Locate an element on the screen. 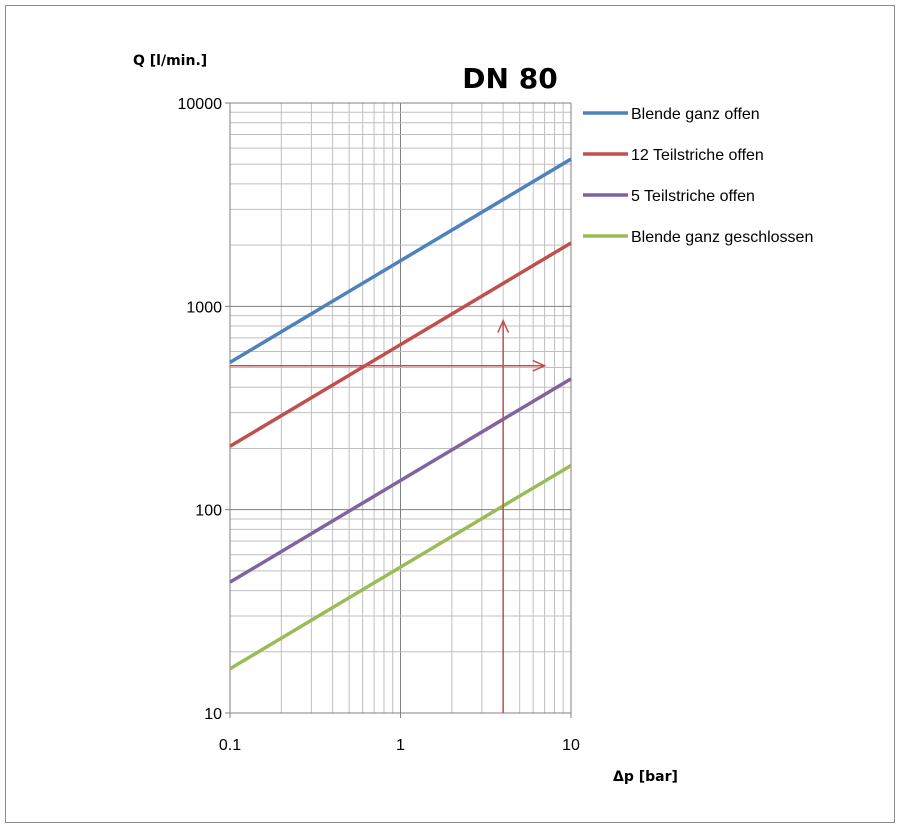 The width and height of the screenshot is (901, 829). x-axis-label: Δp [bar] is located at coordinates (645, 777).